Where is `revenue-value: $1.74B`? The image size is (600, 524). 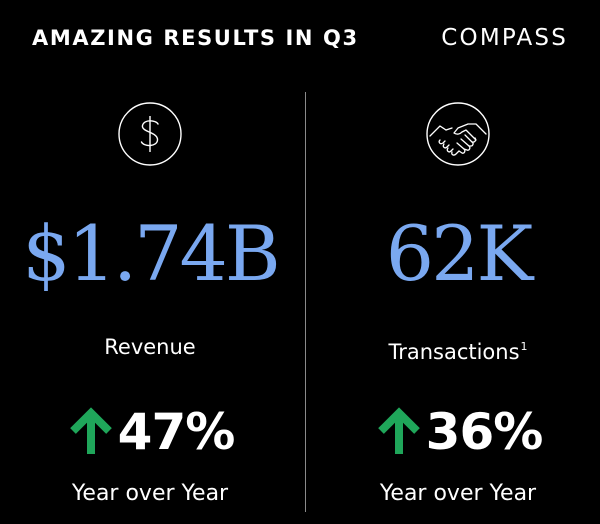
revenue-value: $1.74B is located at coordinates (151, 253).